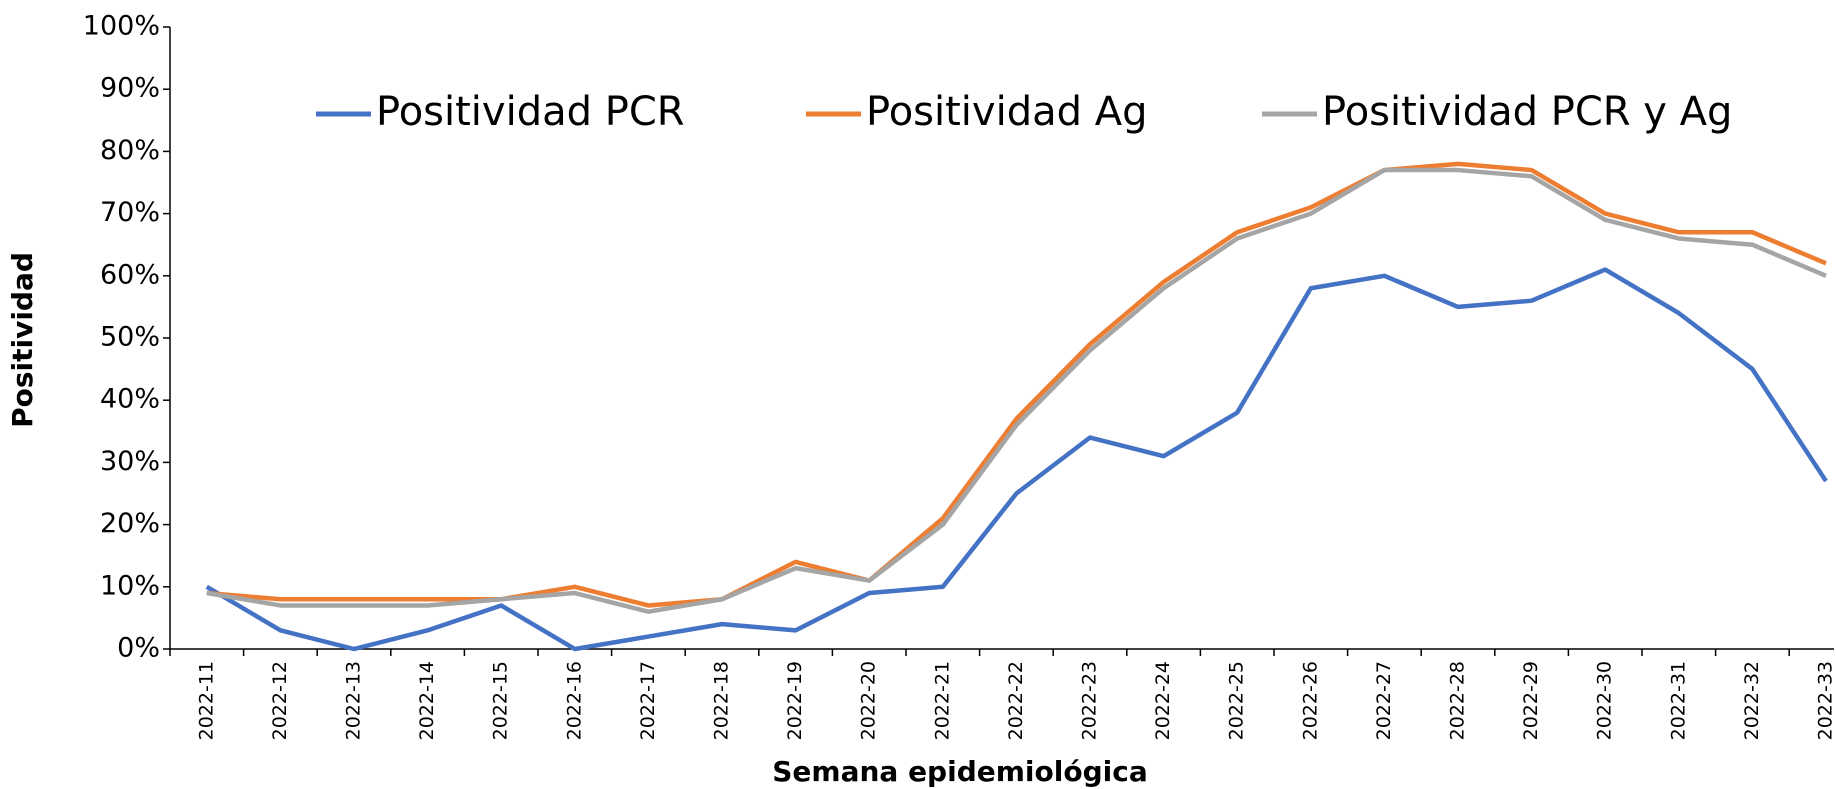 The height and width of the screenshot is (789, 1836). I want to click on x-tick-label: 2022-15, so click(501, 700).